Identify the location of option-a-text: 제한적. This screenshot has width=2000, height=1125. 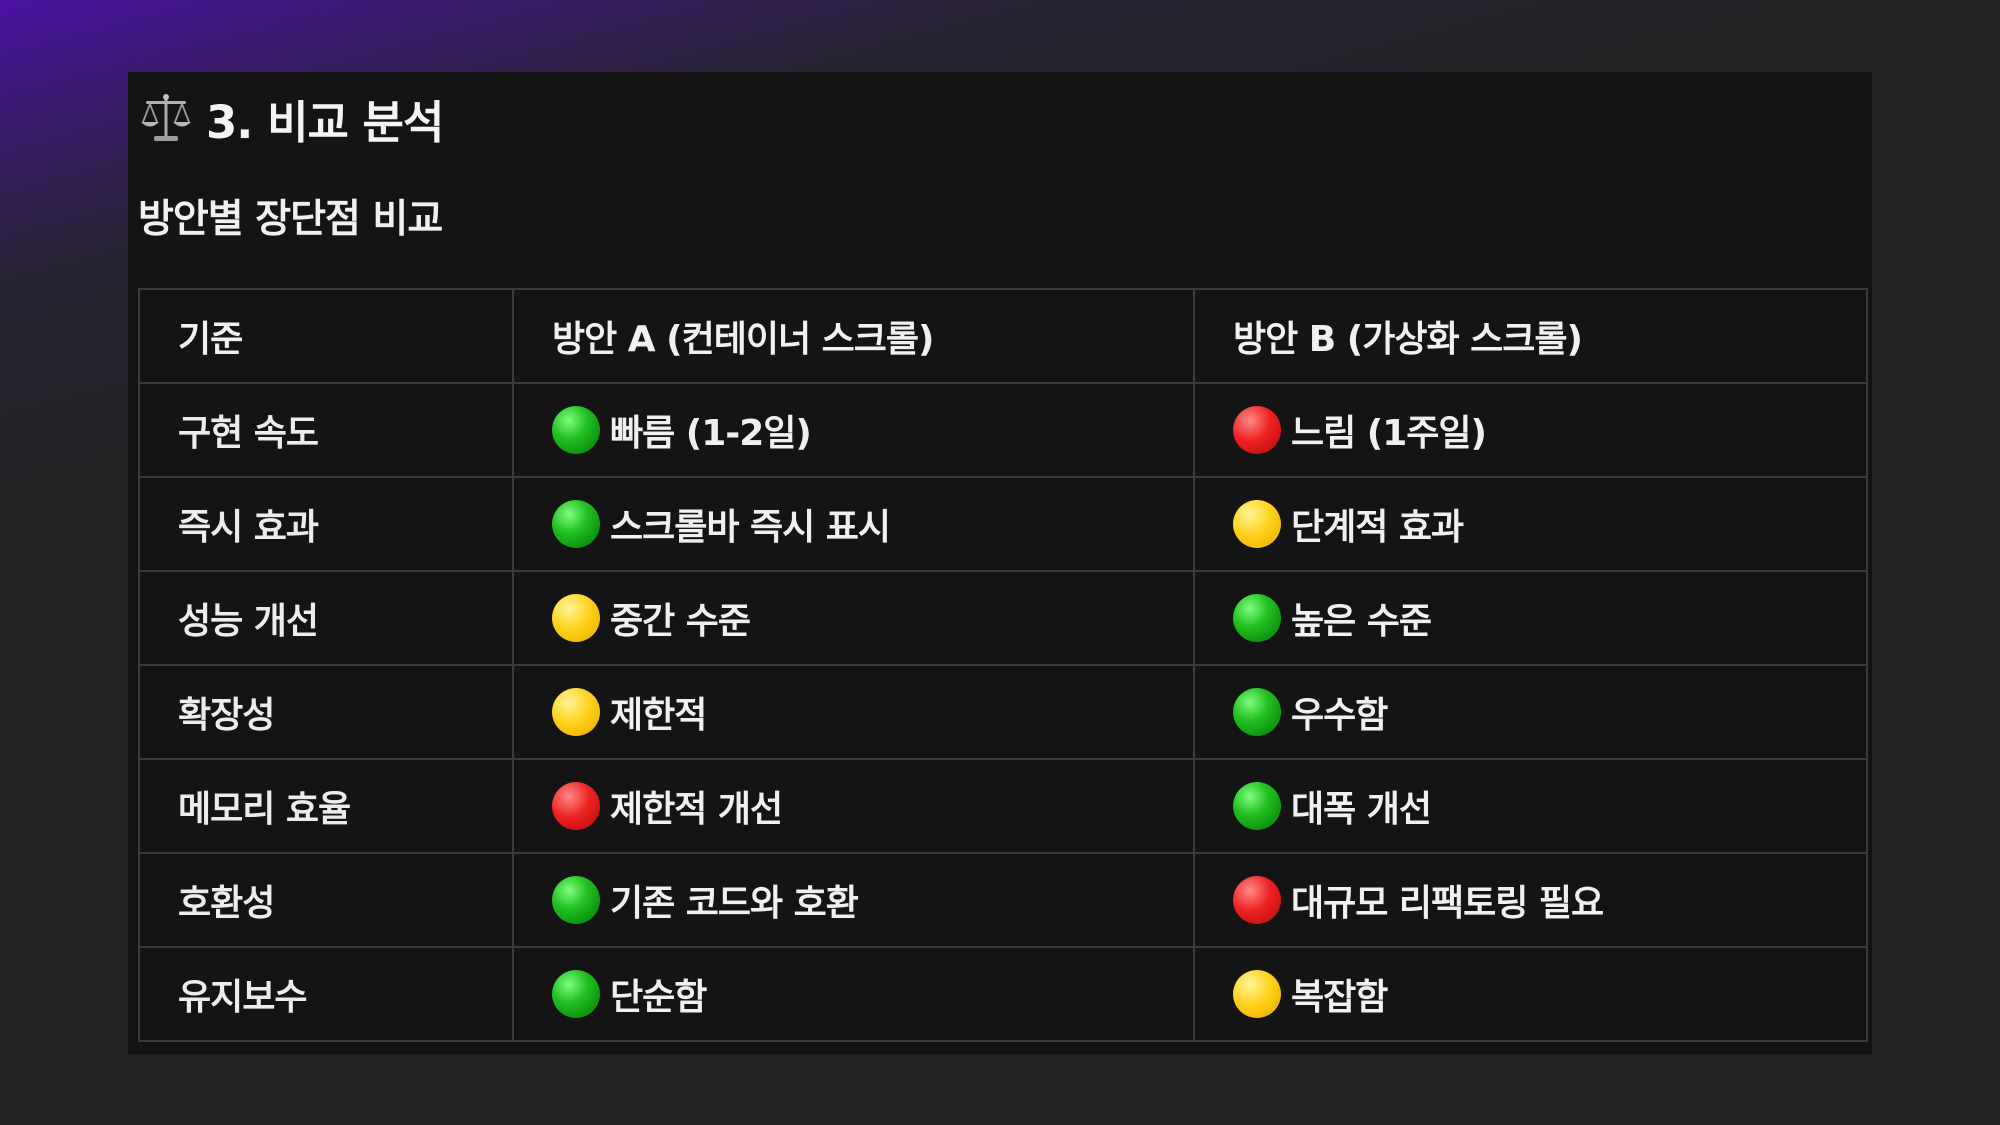
(658, 715).